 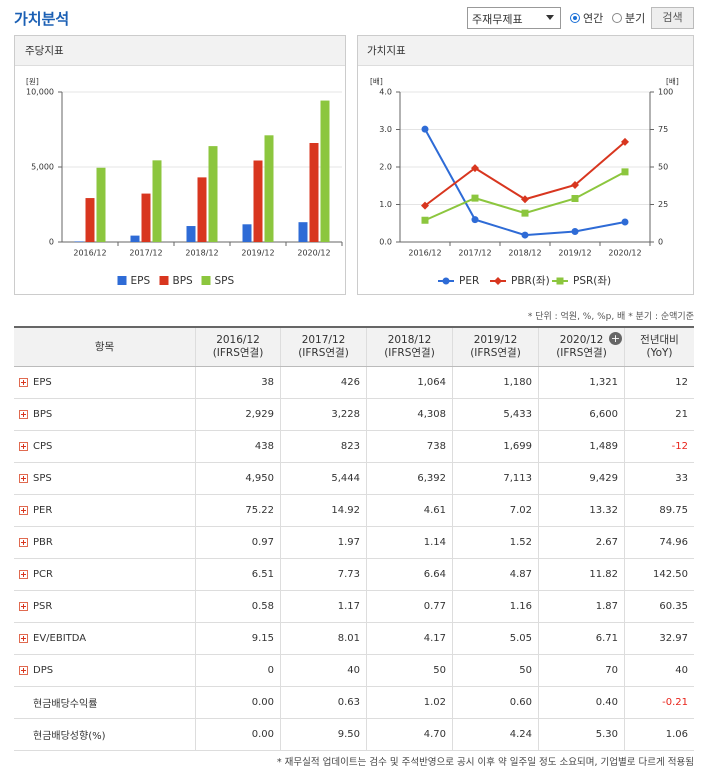 What do you see at coordinates (104, 606) in the screenshot?
I see `row-label-cell: PSR` at bounding box center [104, 606].